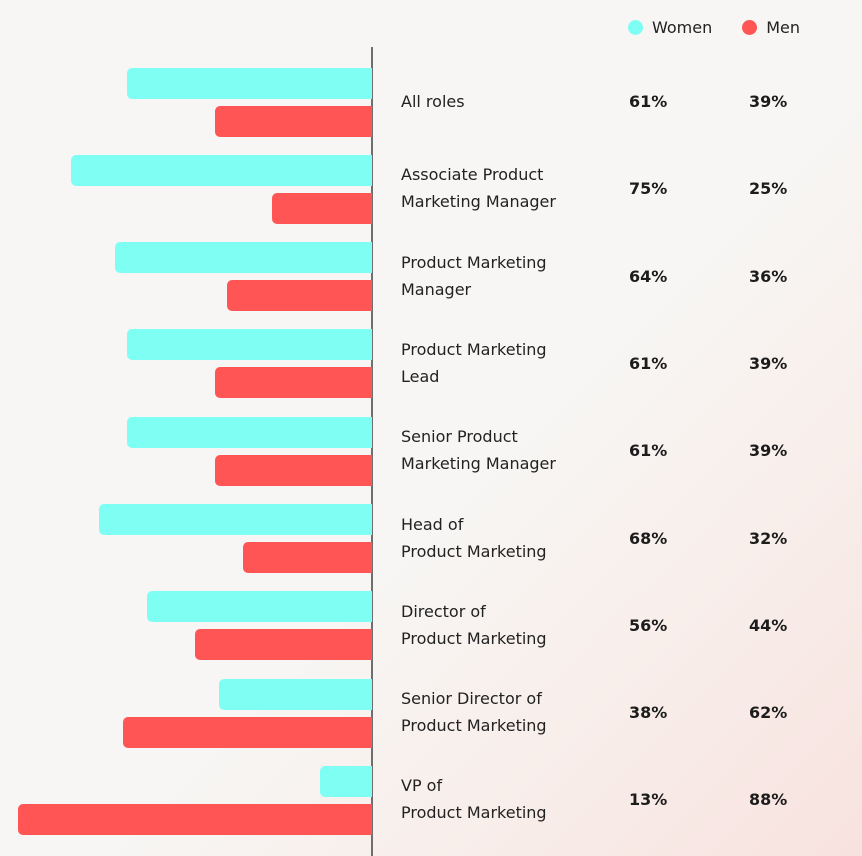  Describe the element at coordinates (501, 625) in the screenshot. I see `category-label: Director of Product Marketing` at that location.